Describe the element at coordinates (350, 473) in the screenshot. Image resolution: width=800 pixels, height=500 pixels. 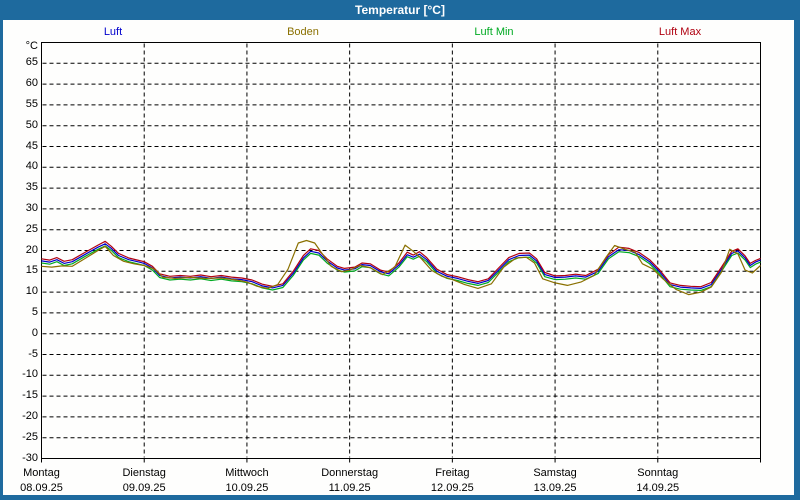
I see `x-day-name: Donnerstag` at that location.